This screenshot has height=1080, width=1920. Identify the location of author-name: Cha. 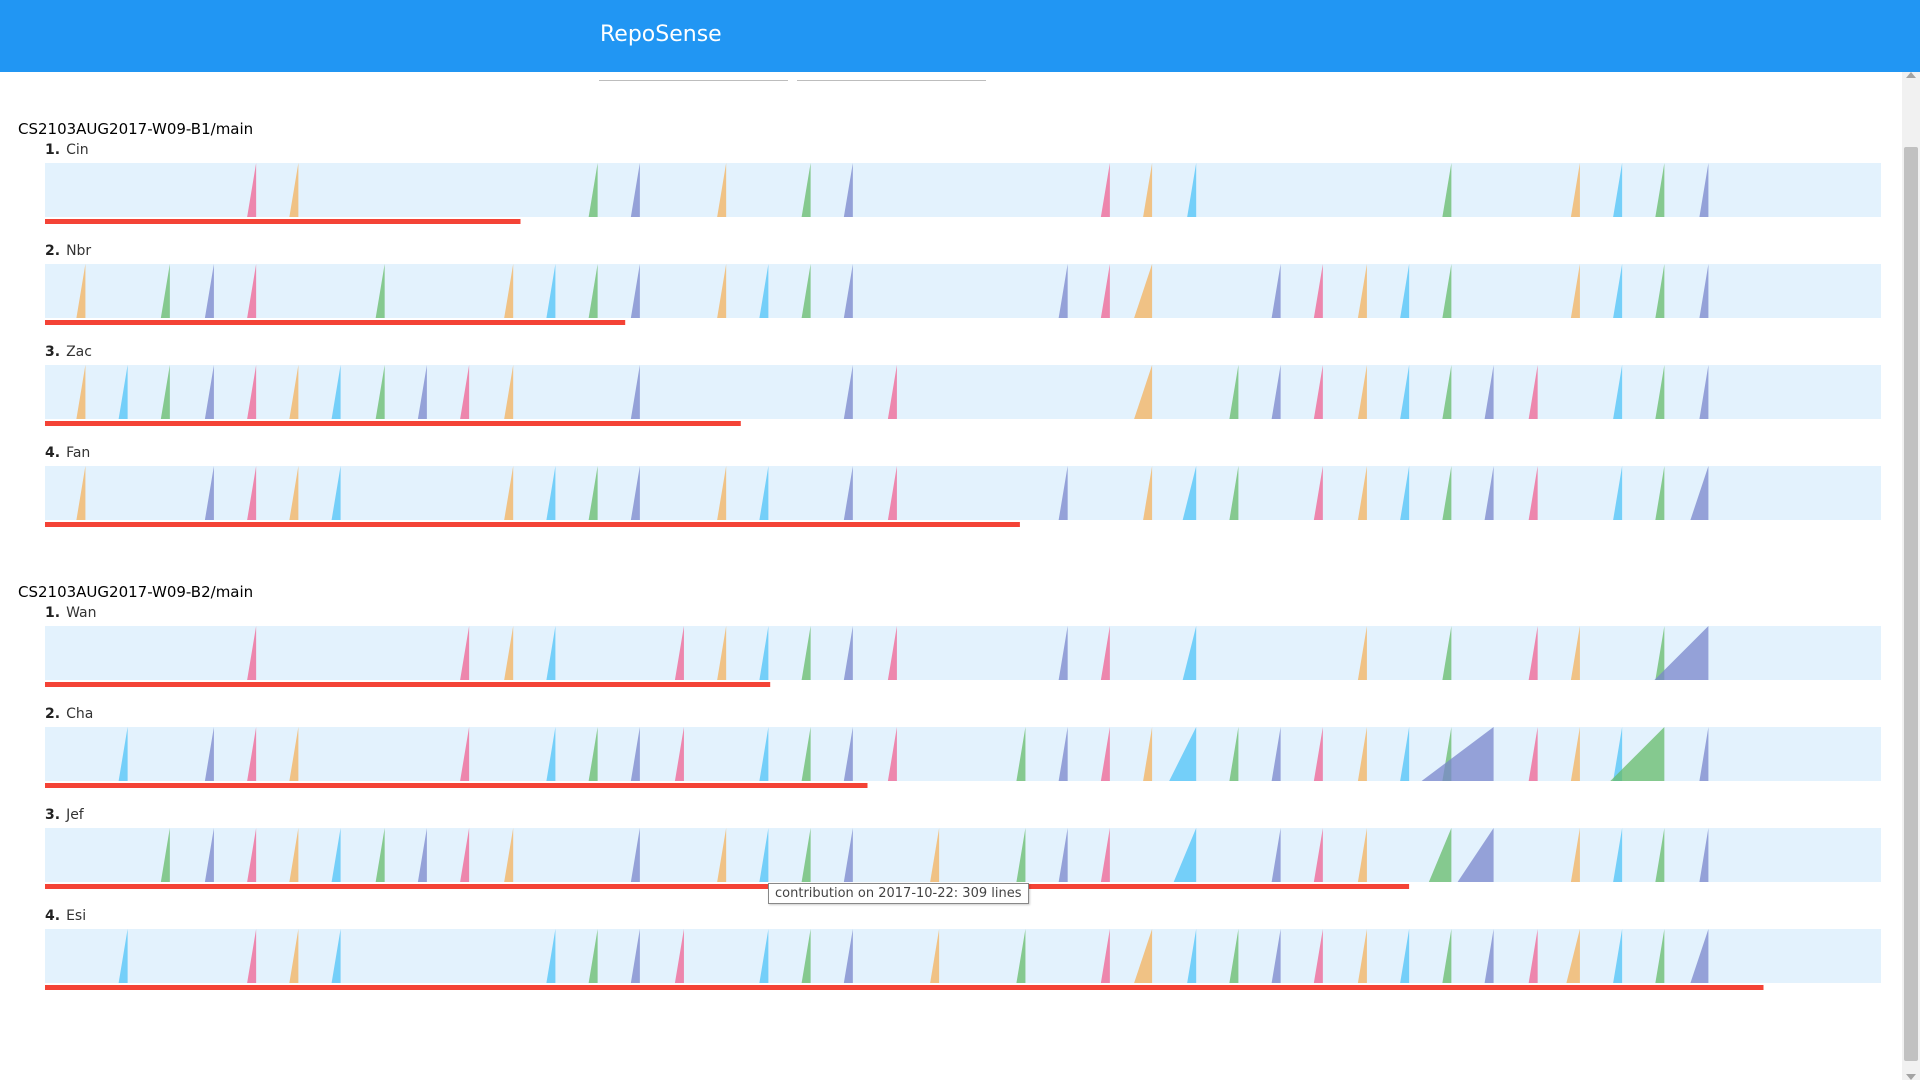
(80, 714).